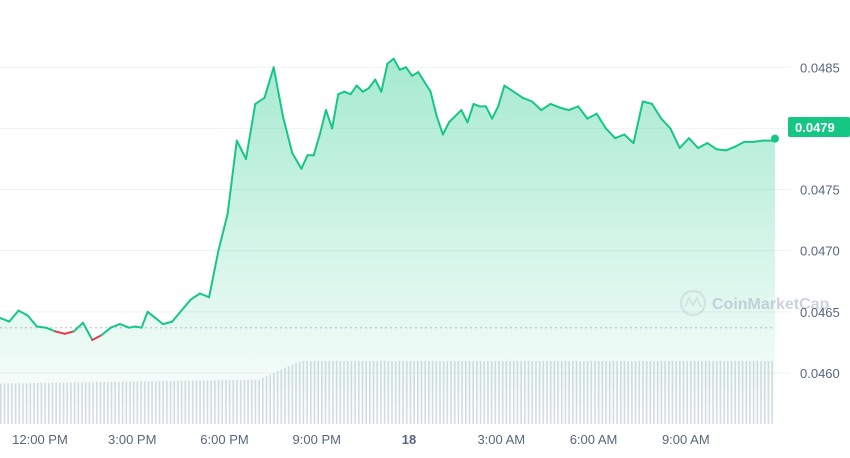 This screenshot has height=458, width=850. What do you see at coordinates (686, 439) in the screenshot?
I see `x-tick-label: 9:00 AM` at bounding box center [686, 439].